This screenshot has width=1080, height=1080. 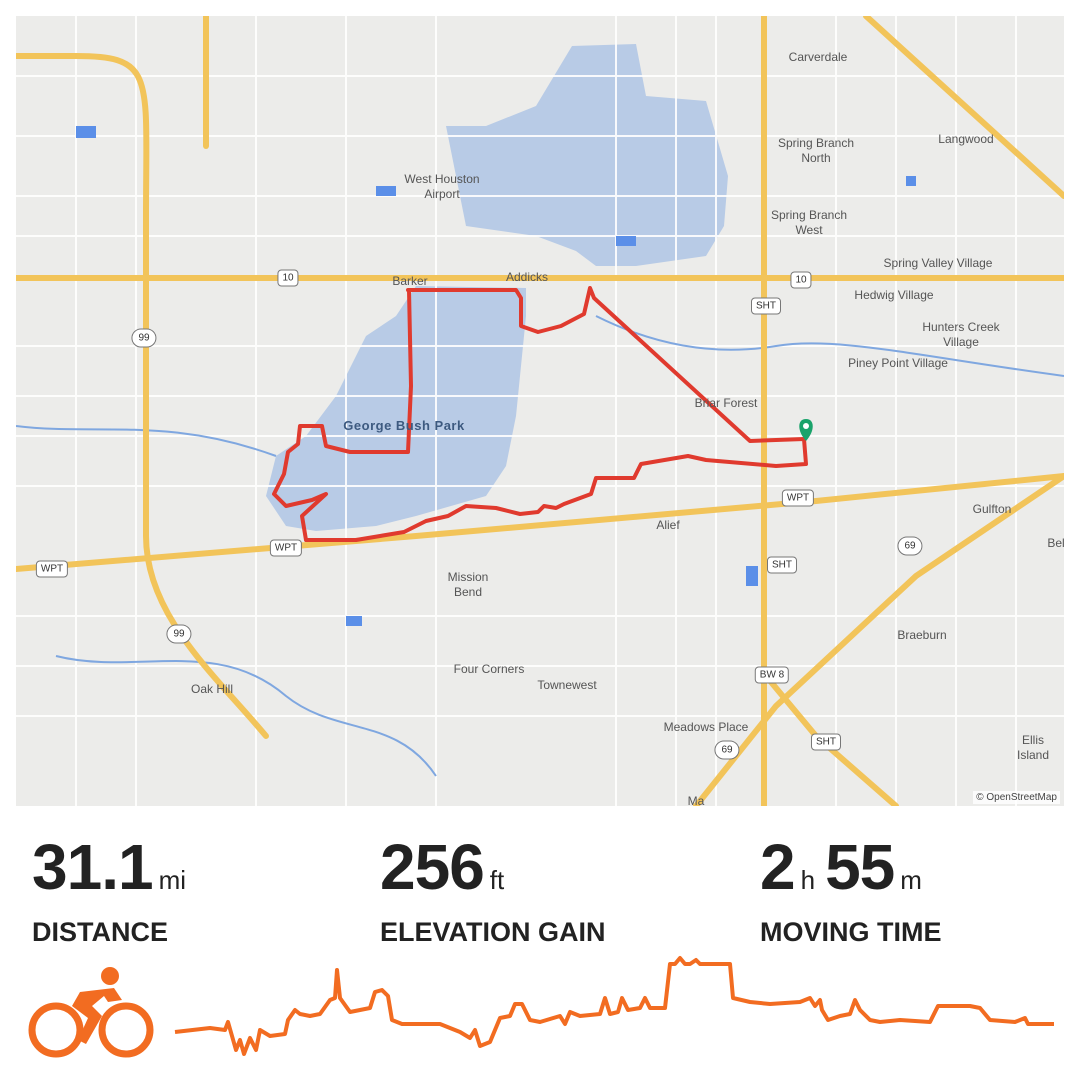 I want to click on distance-label: DISTANCE, so click(x=100, y=932).